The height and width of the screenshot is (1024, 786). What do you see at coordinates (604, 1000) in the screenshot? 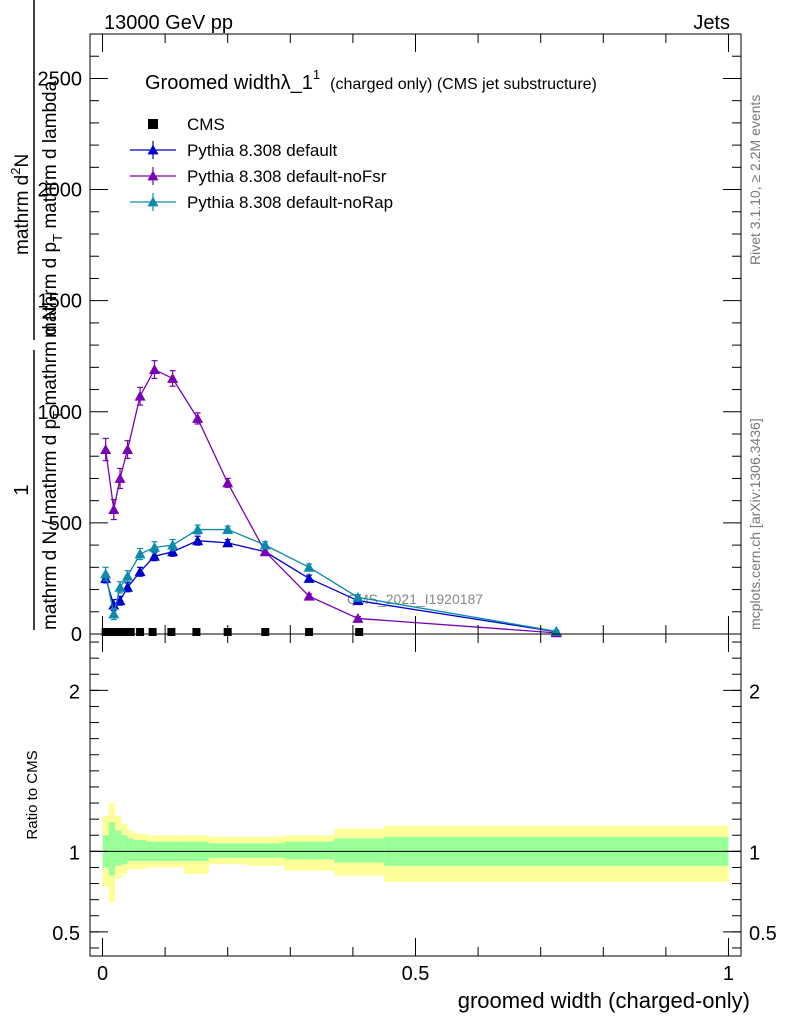
I see `x-axis-label: groomed width (charged-only)` at bounding box center [604, 1000].